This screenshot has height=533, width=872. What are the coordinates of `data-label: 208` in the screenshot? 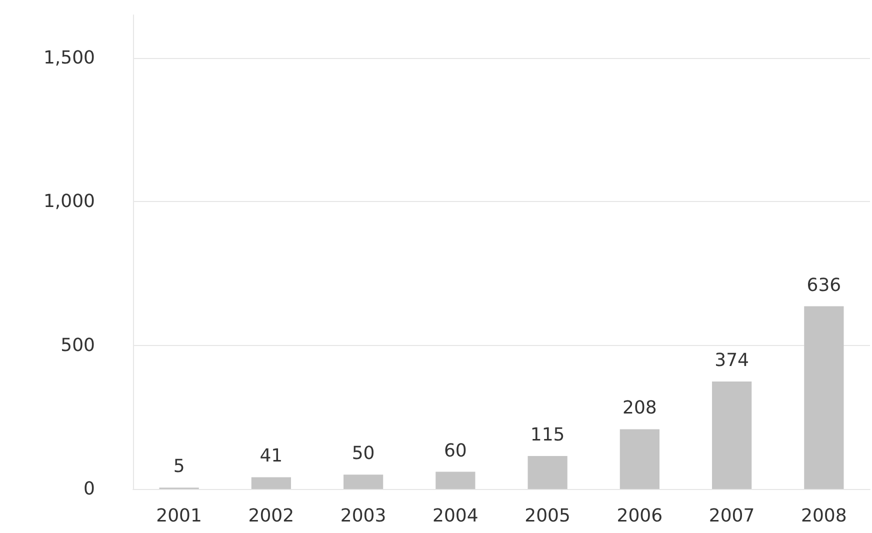 It's located at (639, 408).